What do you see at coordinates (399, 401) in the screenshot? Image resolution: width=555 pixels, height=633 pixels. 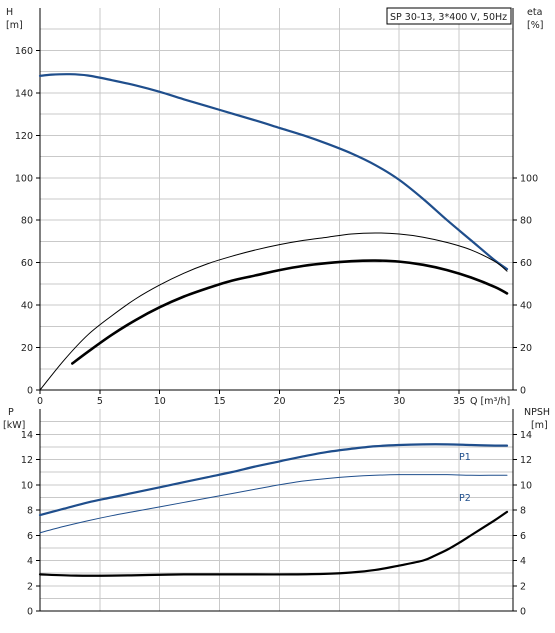 I see `upper-x-tick-label: 30` at bounding box center [399, 401].